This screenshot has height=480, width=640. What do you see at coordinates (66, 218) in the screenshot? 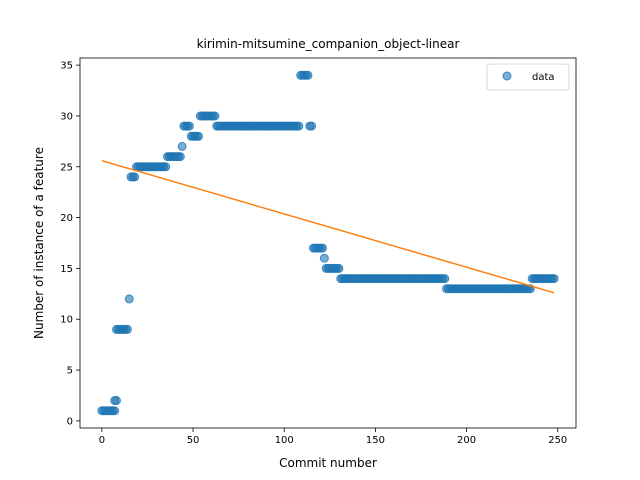
I see `y-tick-label: 20` at bounding box center [66, 218].